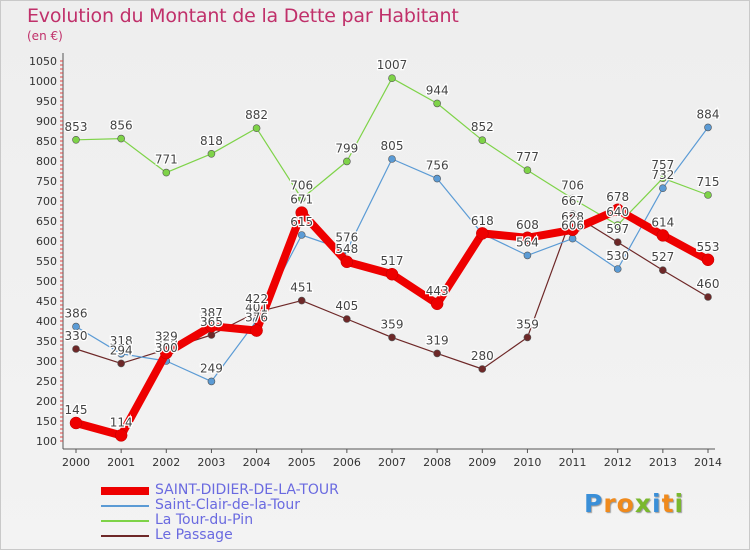  I want to click on y-tick-label: 650, so click(46, 221).